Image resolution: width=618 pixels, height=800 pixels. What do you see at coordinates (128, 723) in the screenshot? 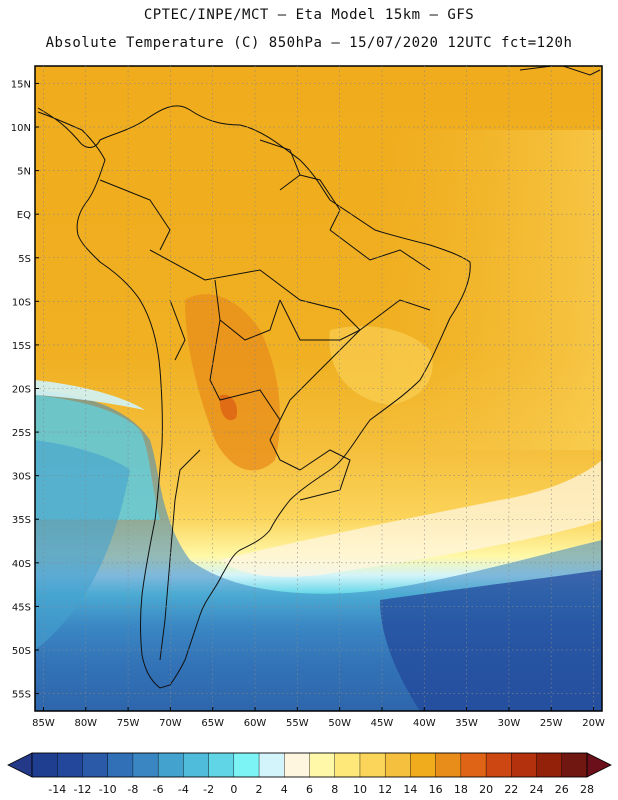
I see `lon-tick-label: 75W` at bounding box center [128, 723].